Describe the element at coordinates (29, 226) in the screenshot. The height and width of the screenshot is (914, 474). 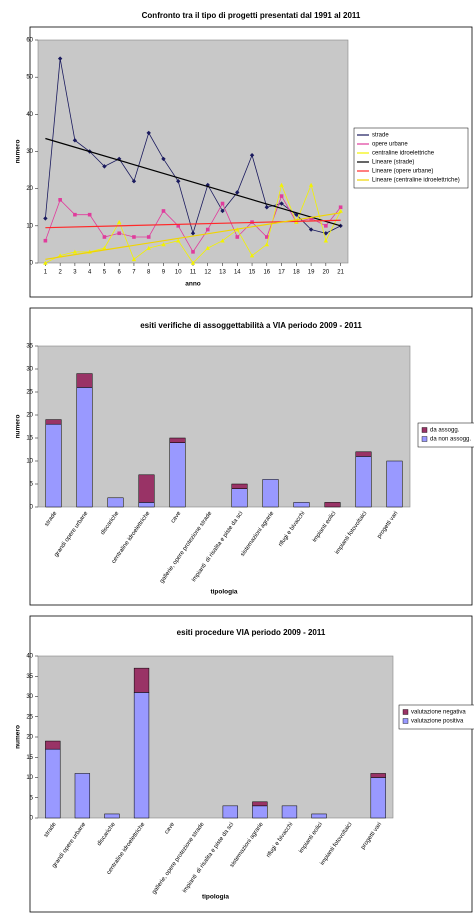
I see `y-tick-label: 10` at that location.